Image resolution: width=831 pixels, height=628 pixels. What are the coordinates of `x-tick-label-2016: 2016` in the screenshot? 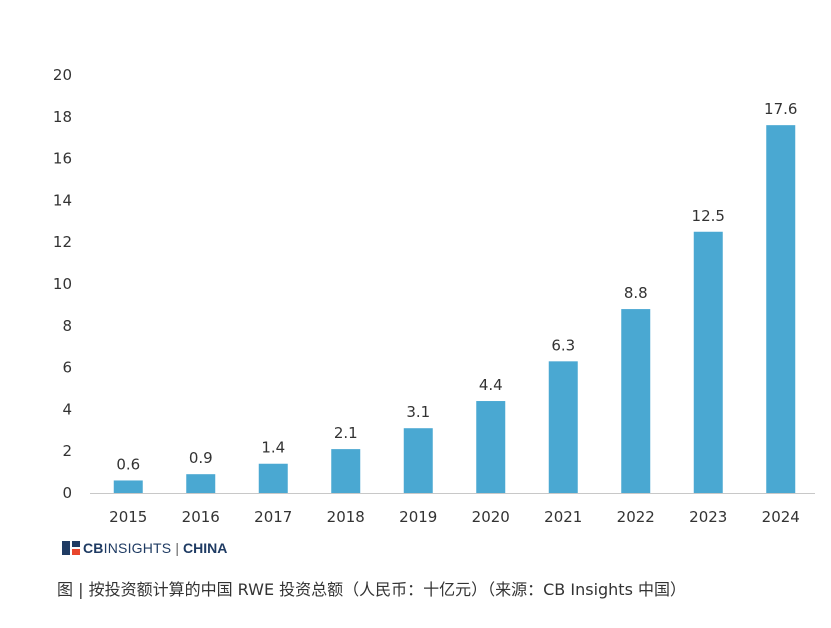 It's located at (201, 517).